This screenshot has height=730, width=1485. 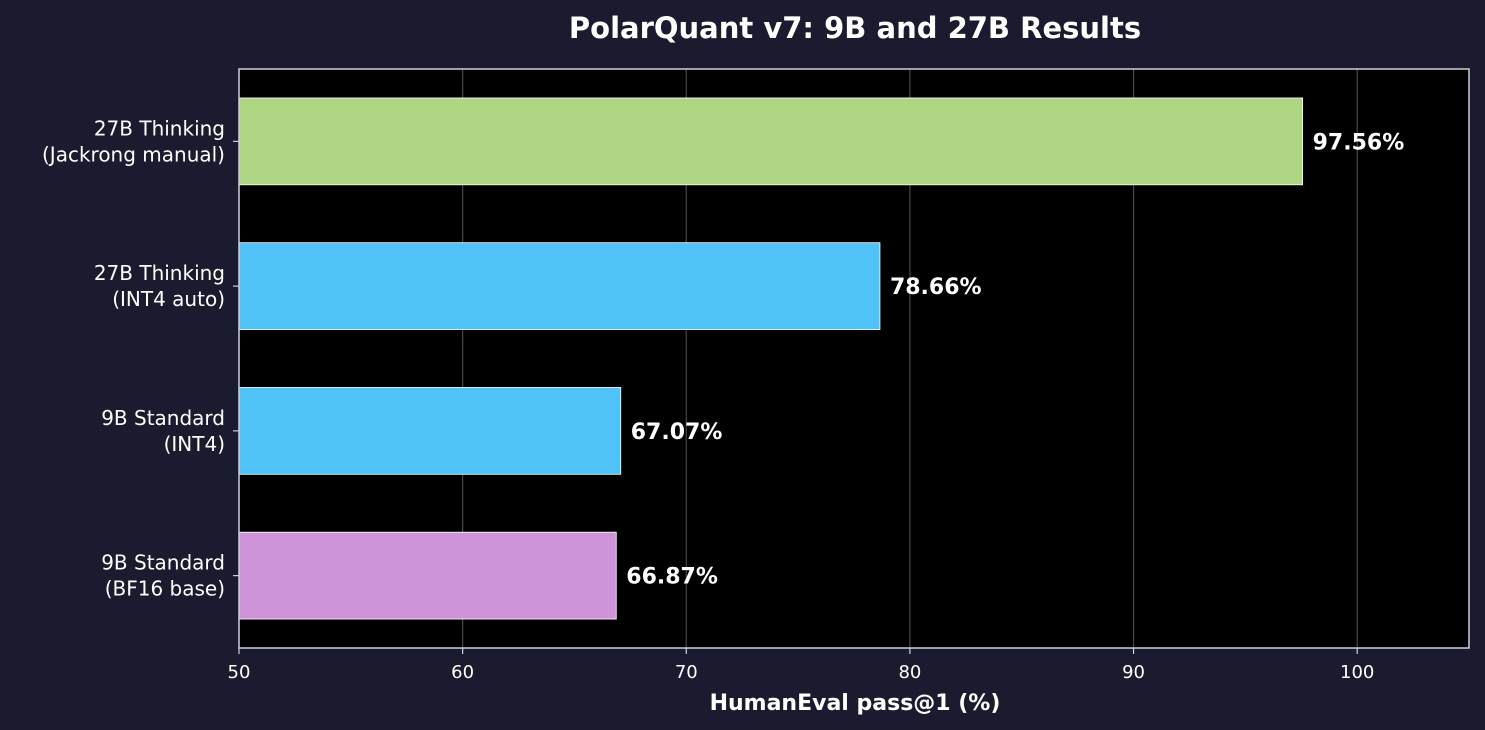 I want to click on value-label-1: 78.66%, so click(x=936, y=287).